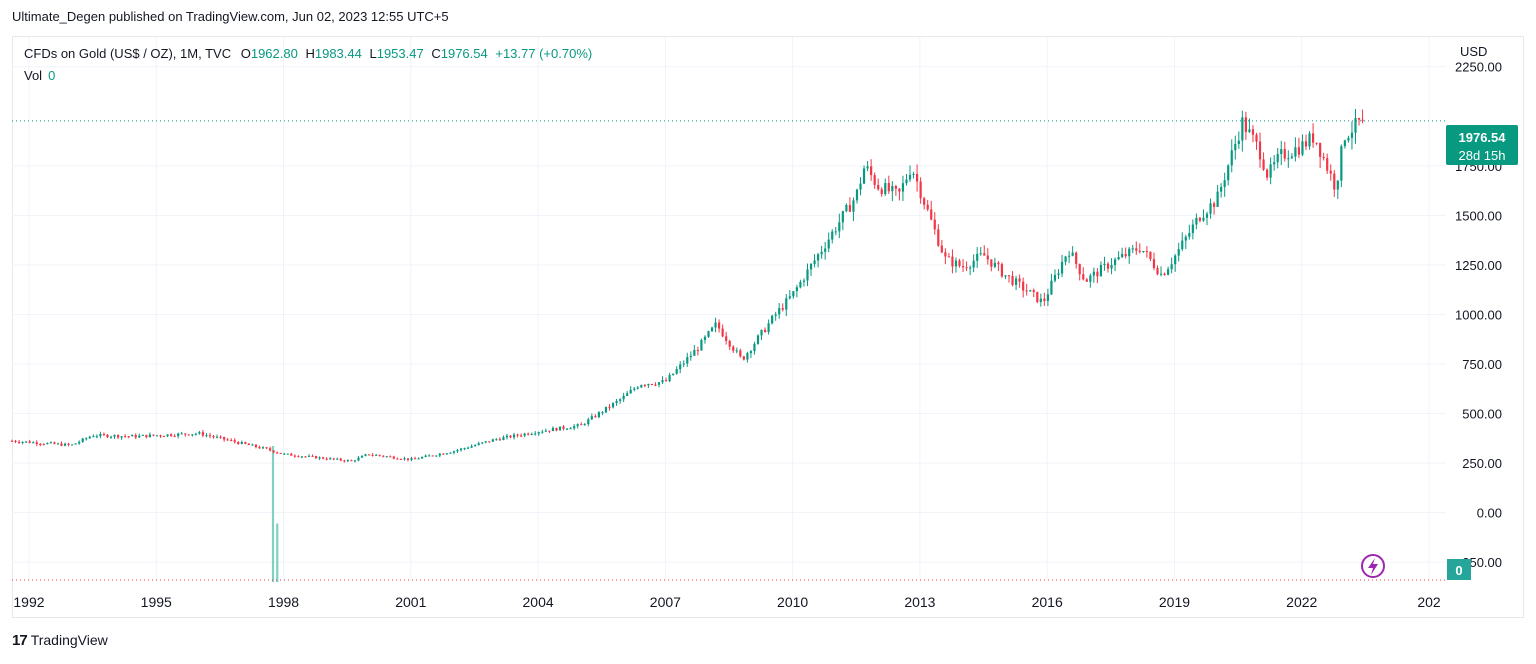 The height and width of the screenshot is (664, 1536). What do you see at coordinates (1474, 51) in the screenshot?
I see `currency-label: USD` at bounding box center [1474, 51].